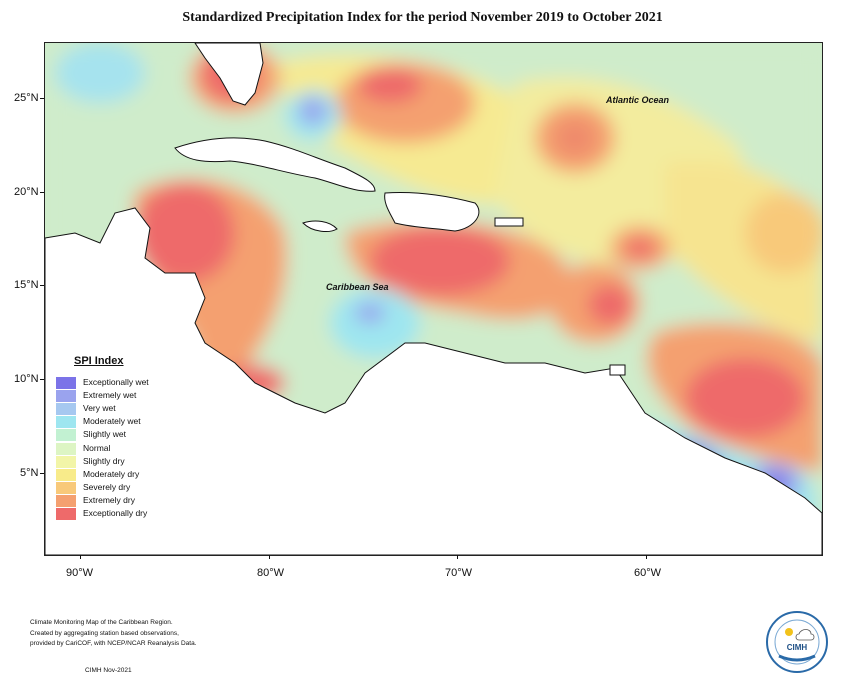 The height and width of the screenshot is (684, 845). Describe the element at coordinates (80, 573) in the screenshot. I see `lon-tick-90w: 90°W` at that location.